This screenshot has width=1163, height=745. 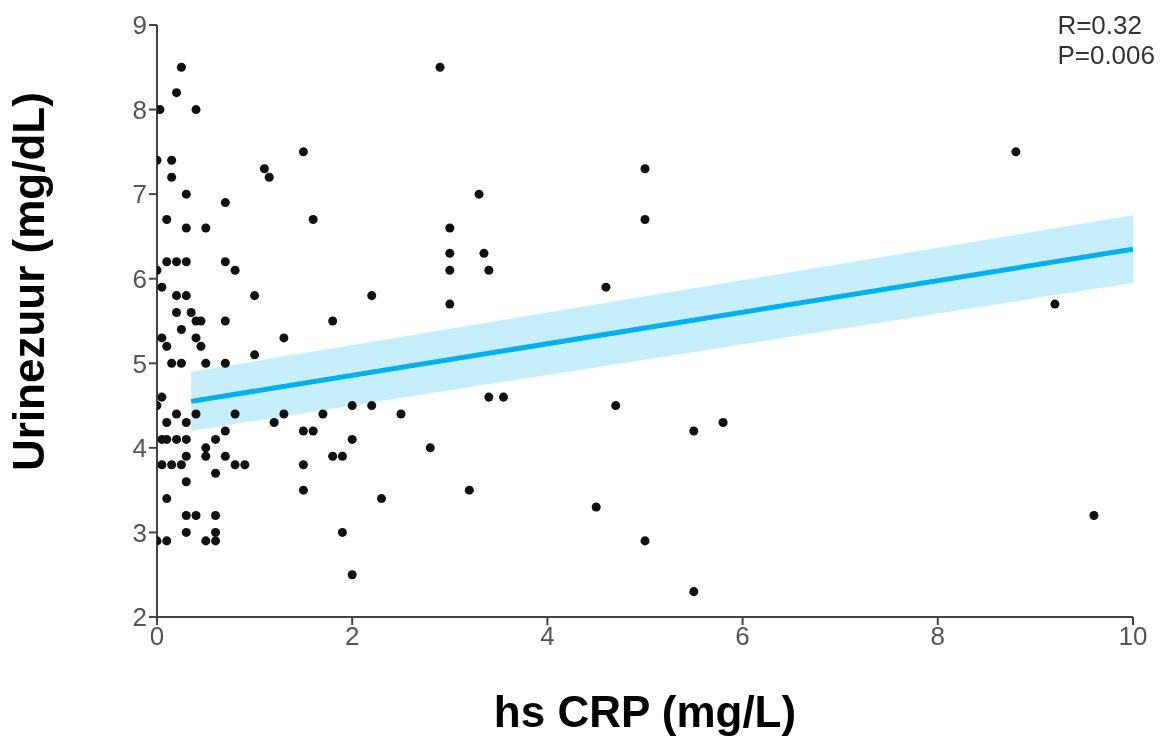 What do you see at coordinates (139, 363) in the screenshot?
I see `y-tick-label: 5` at bounding box center [139, 363].